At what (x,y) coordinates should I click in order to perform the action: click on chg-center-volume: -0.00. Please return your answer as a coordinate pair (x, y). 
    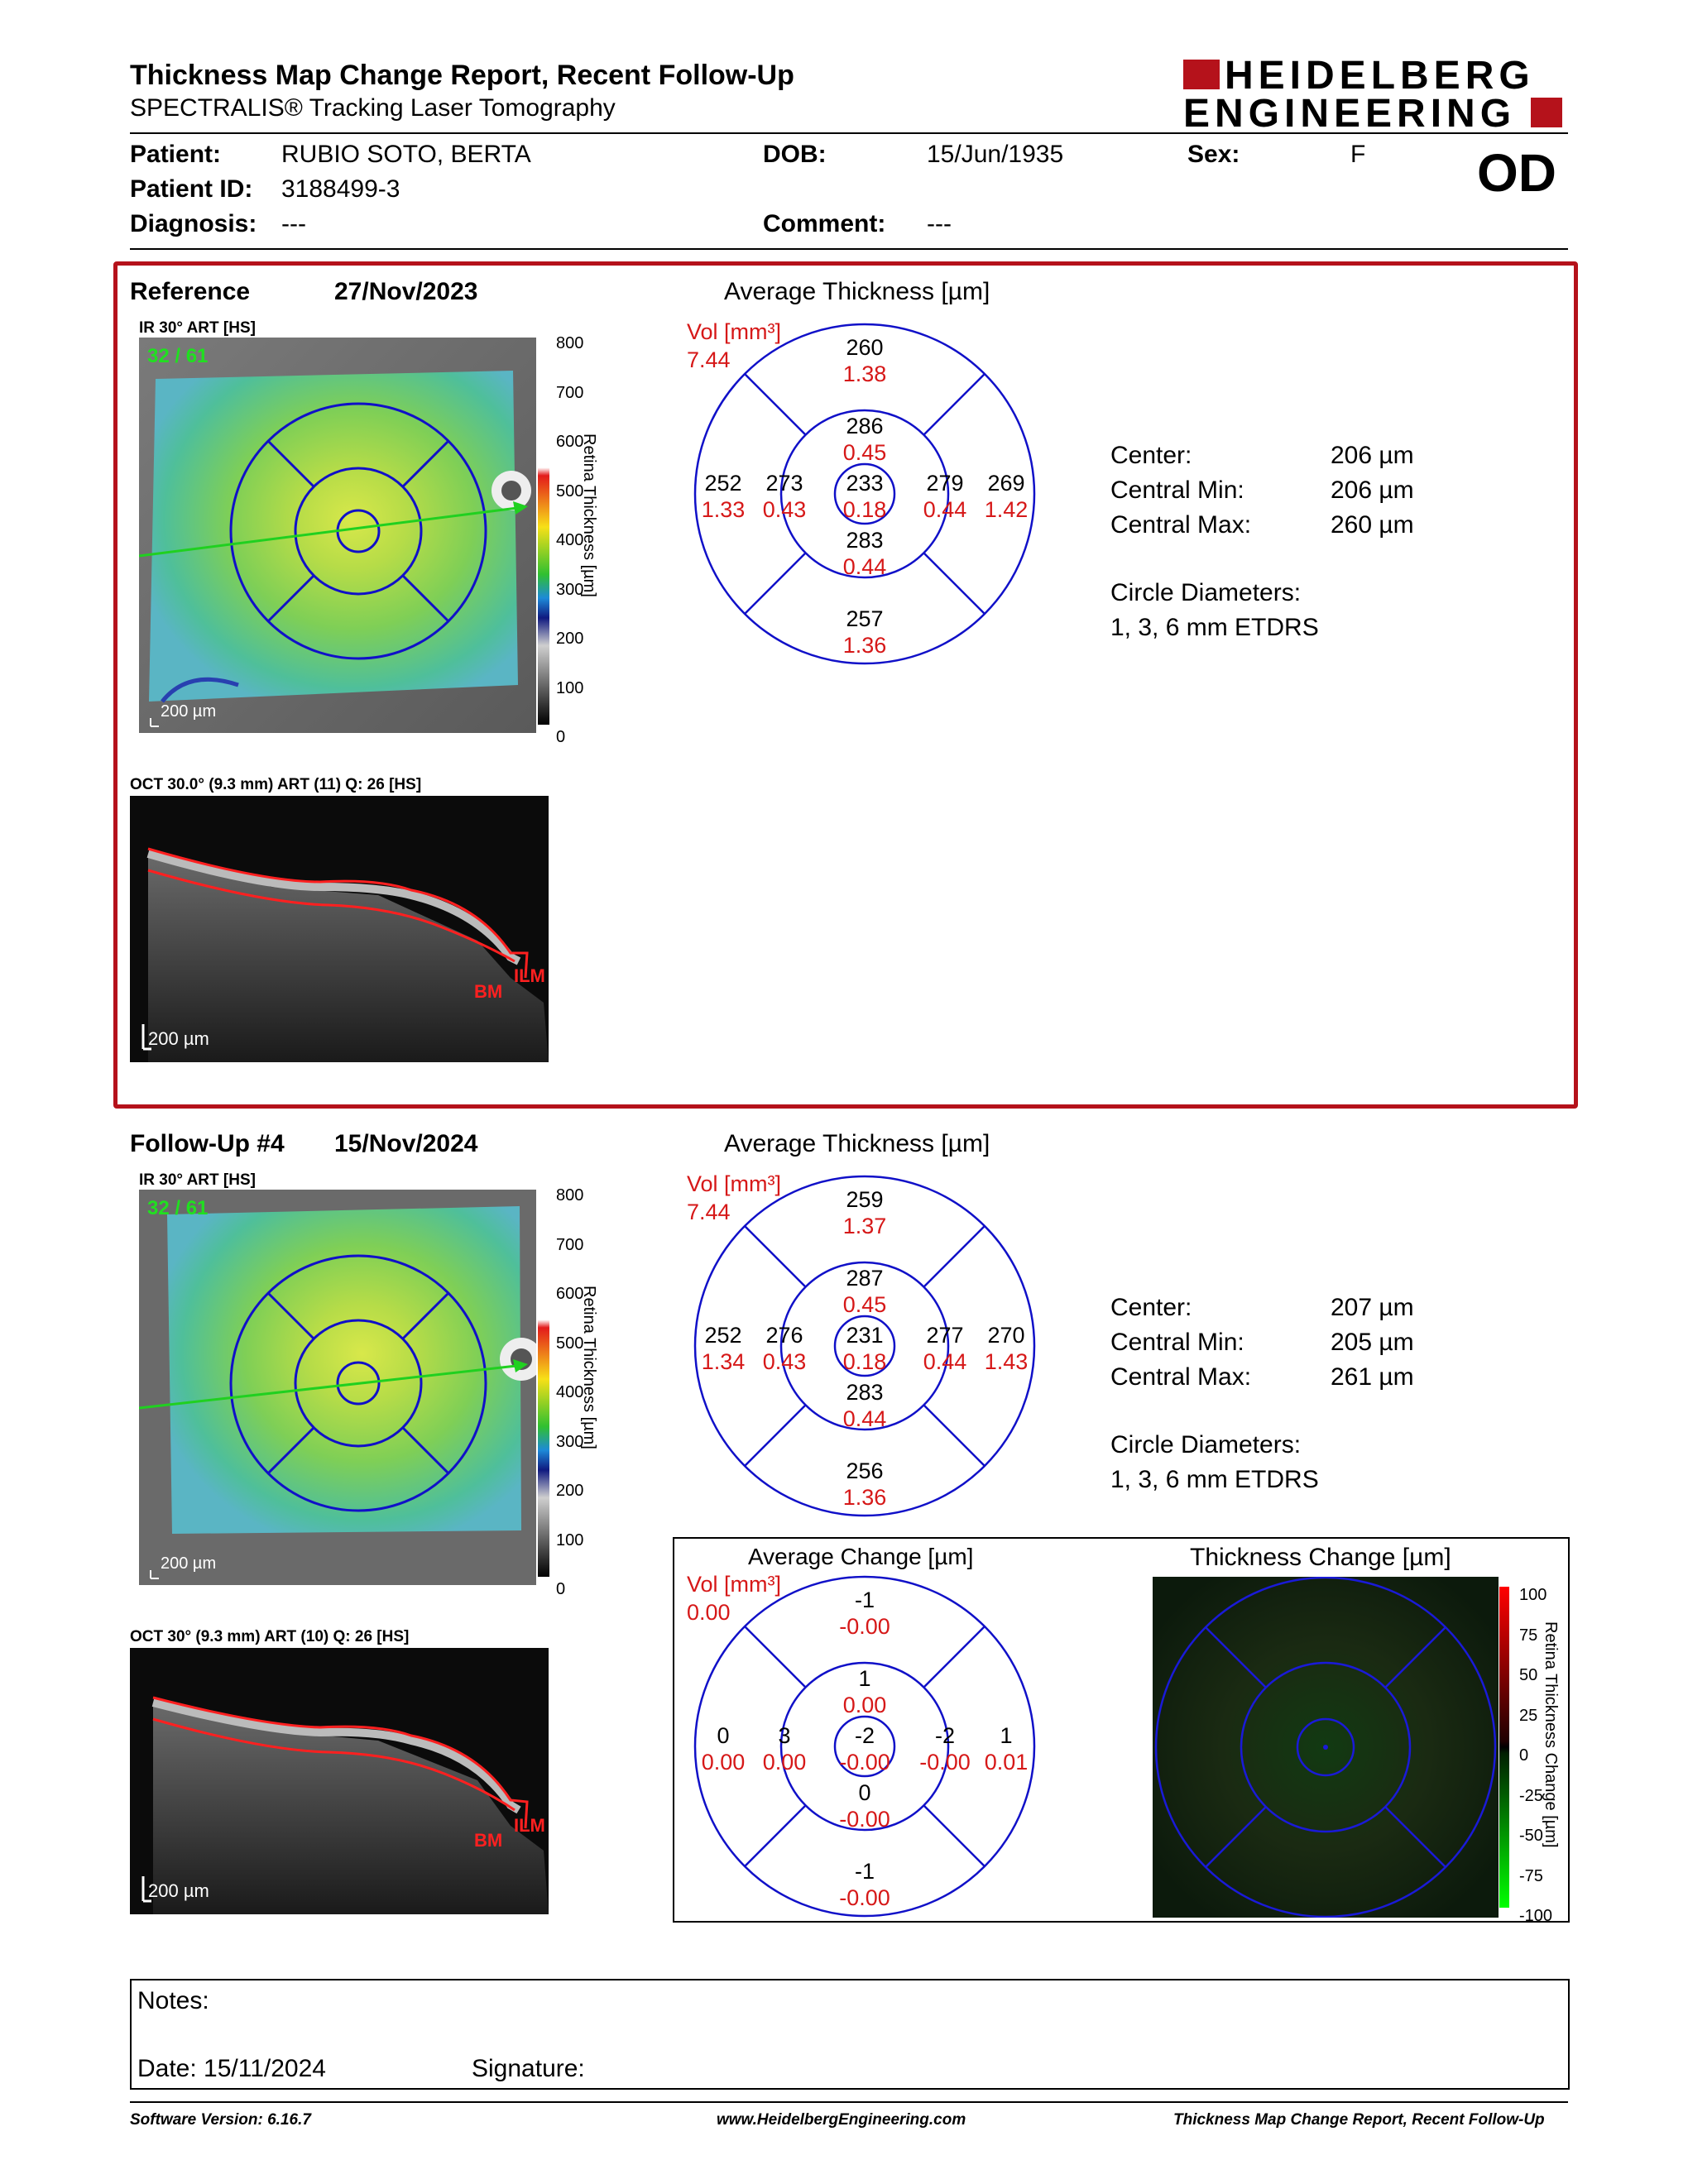
    Looking at the image, I should click on (864, 1762).